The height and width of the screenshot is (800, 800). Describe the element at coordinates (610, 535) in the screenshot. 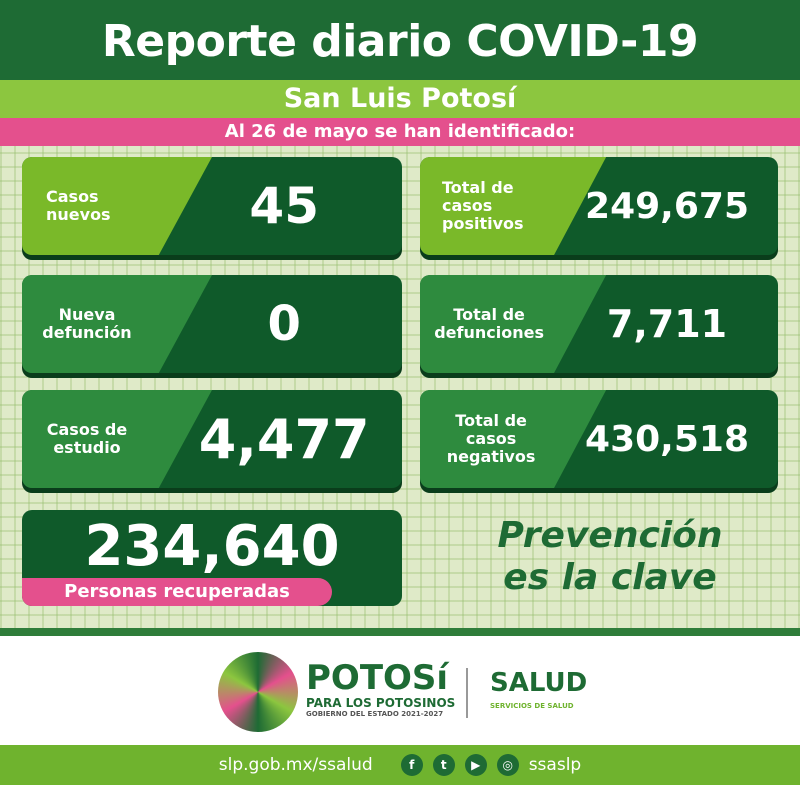

I see `slogan-line-1: Prevención` at that location.